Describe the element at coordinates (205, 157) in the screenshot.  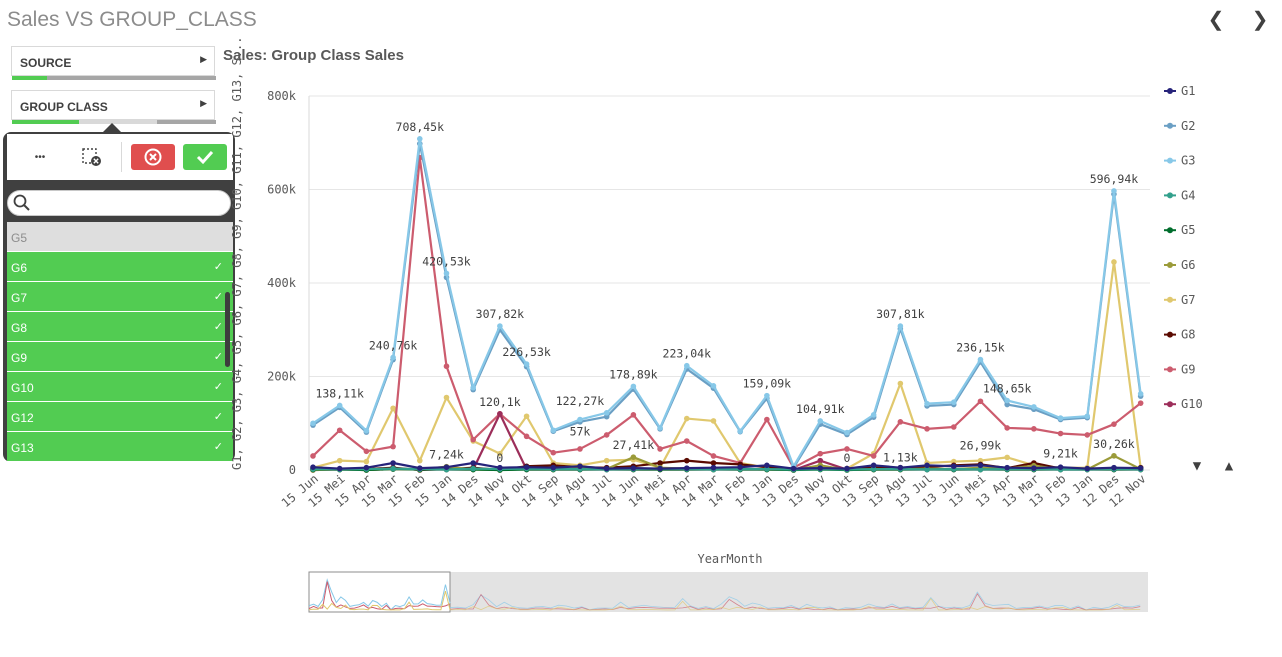
I see `confirm-selection-button` at that location.